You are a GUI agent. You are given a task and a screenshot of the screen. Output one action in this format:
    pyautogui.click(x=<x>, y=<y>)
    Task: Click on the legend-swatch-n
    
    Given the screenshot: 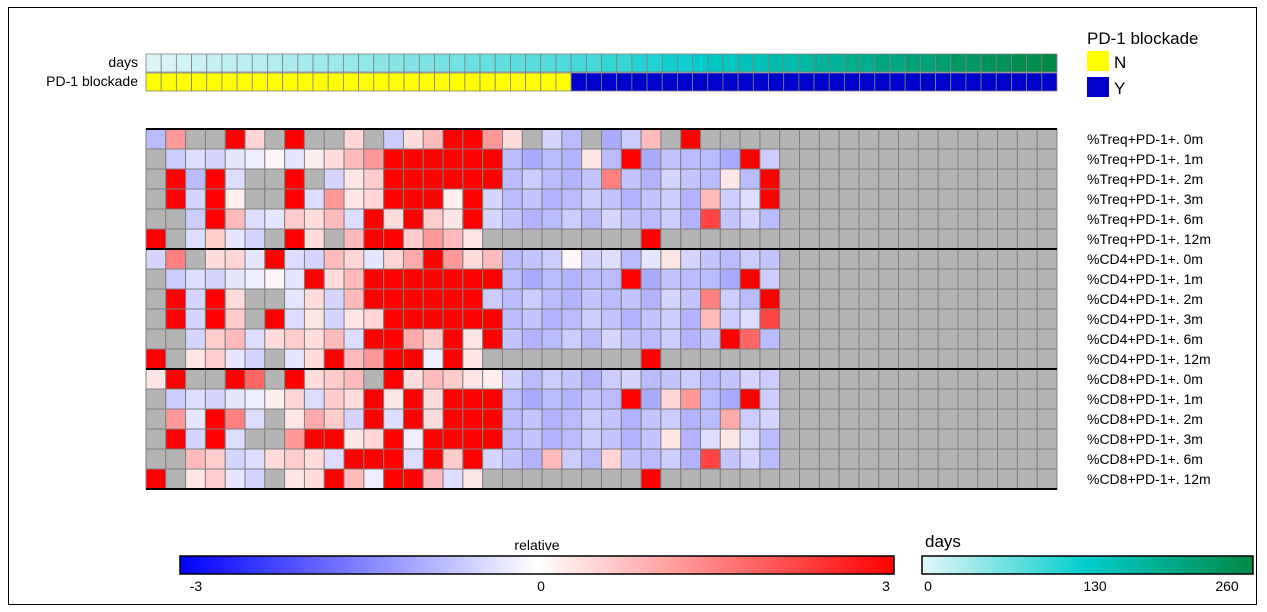 What is the action you would take?
    pyautogui.click(x=1098, y=61)
    